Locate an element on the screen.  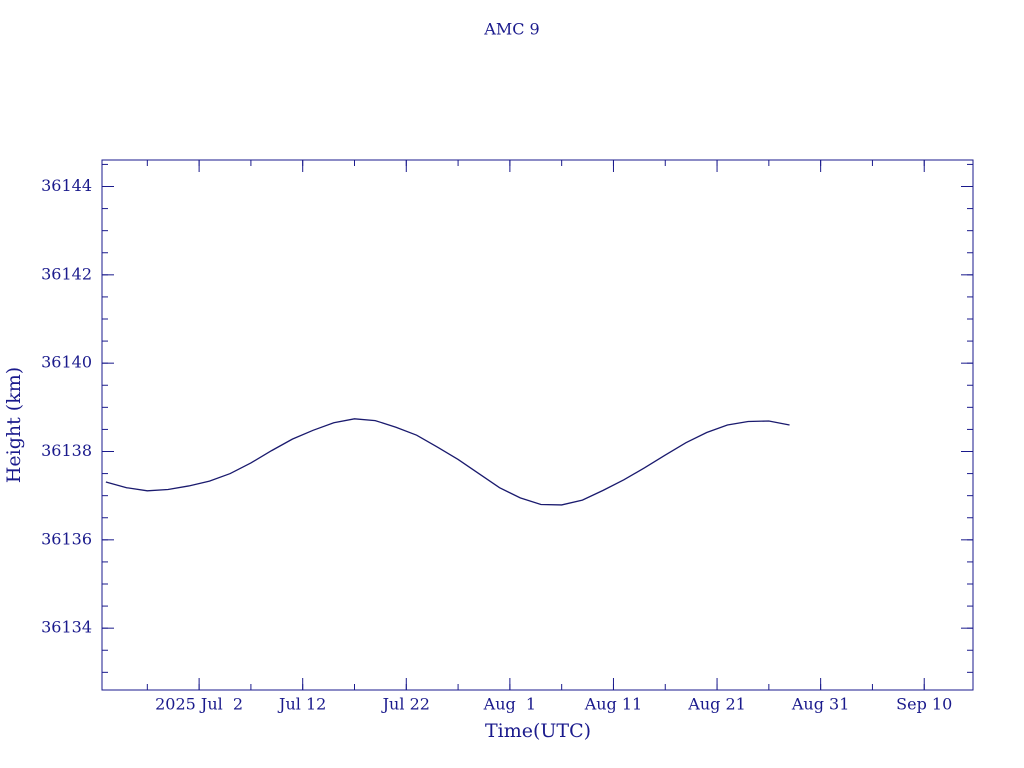
y-tick-label: 36138 is located at coordinates (66, 450).